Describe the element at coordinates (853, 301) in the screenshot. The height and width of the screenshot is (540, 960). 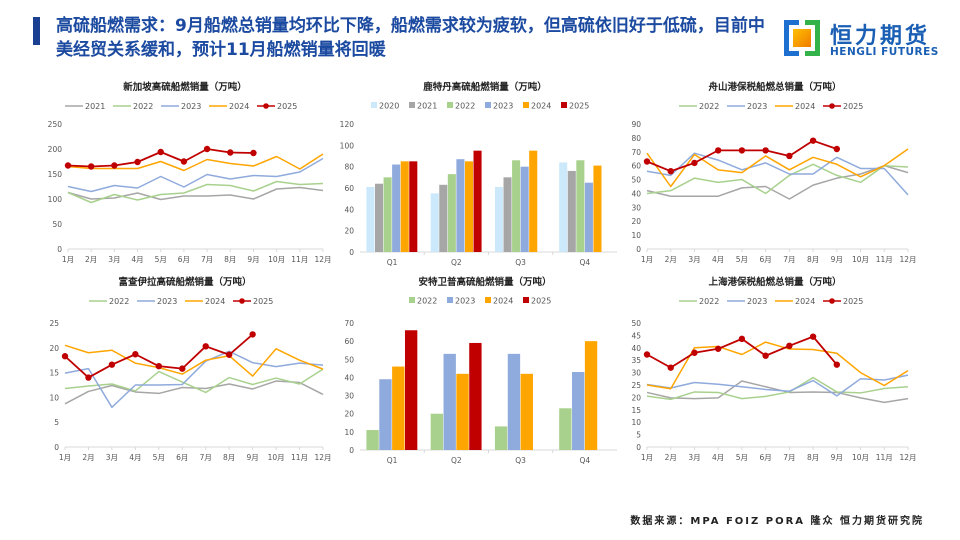
I see `legend-label: 2025` at that location.